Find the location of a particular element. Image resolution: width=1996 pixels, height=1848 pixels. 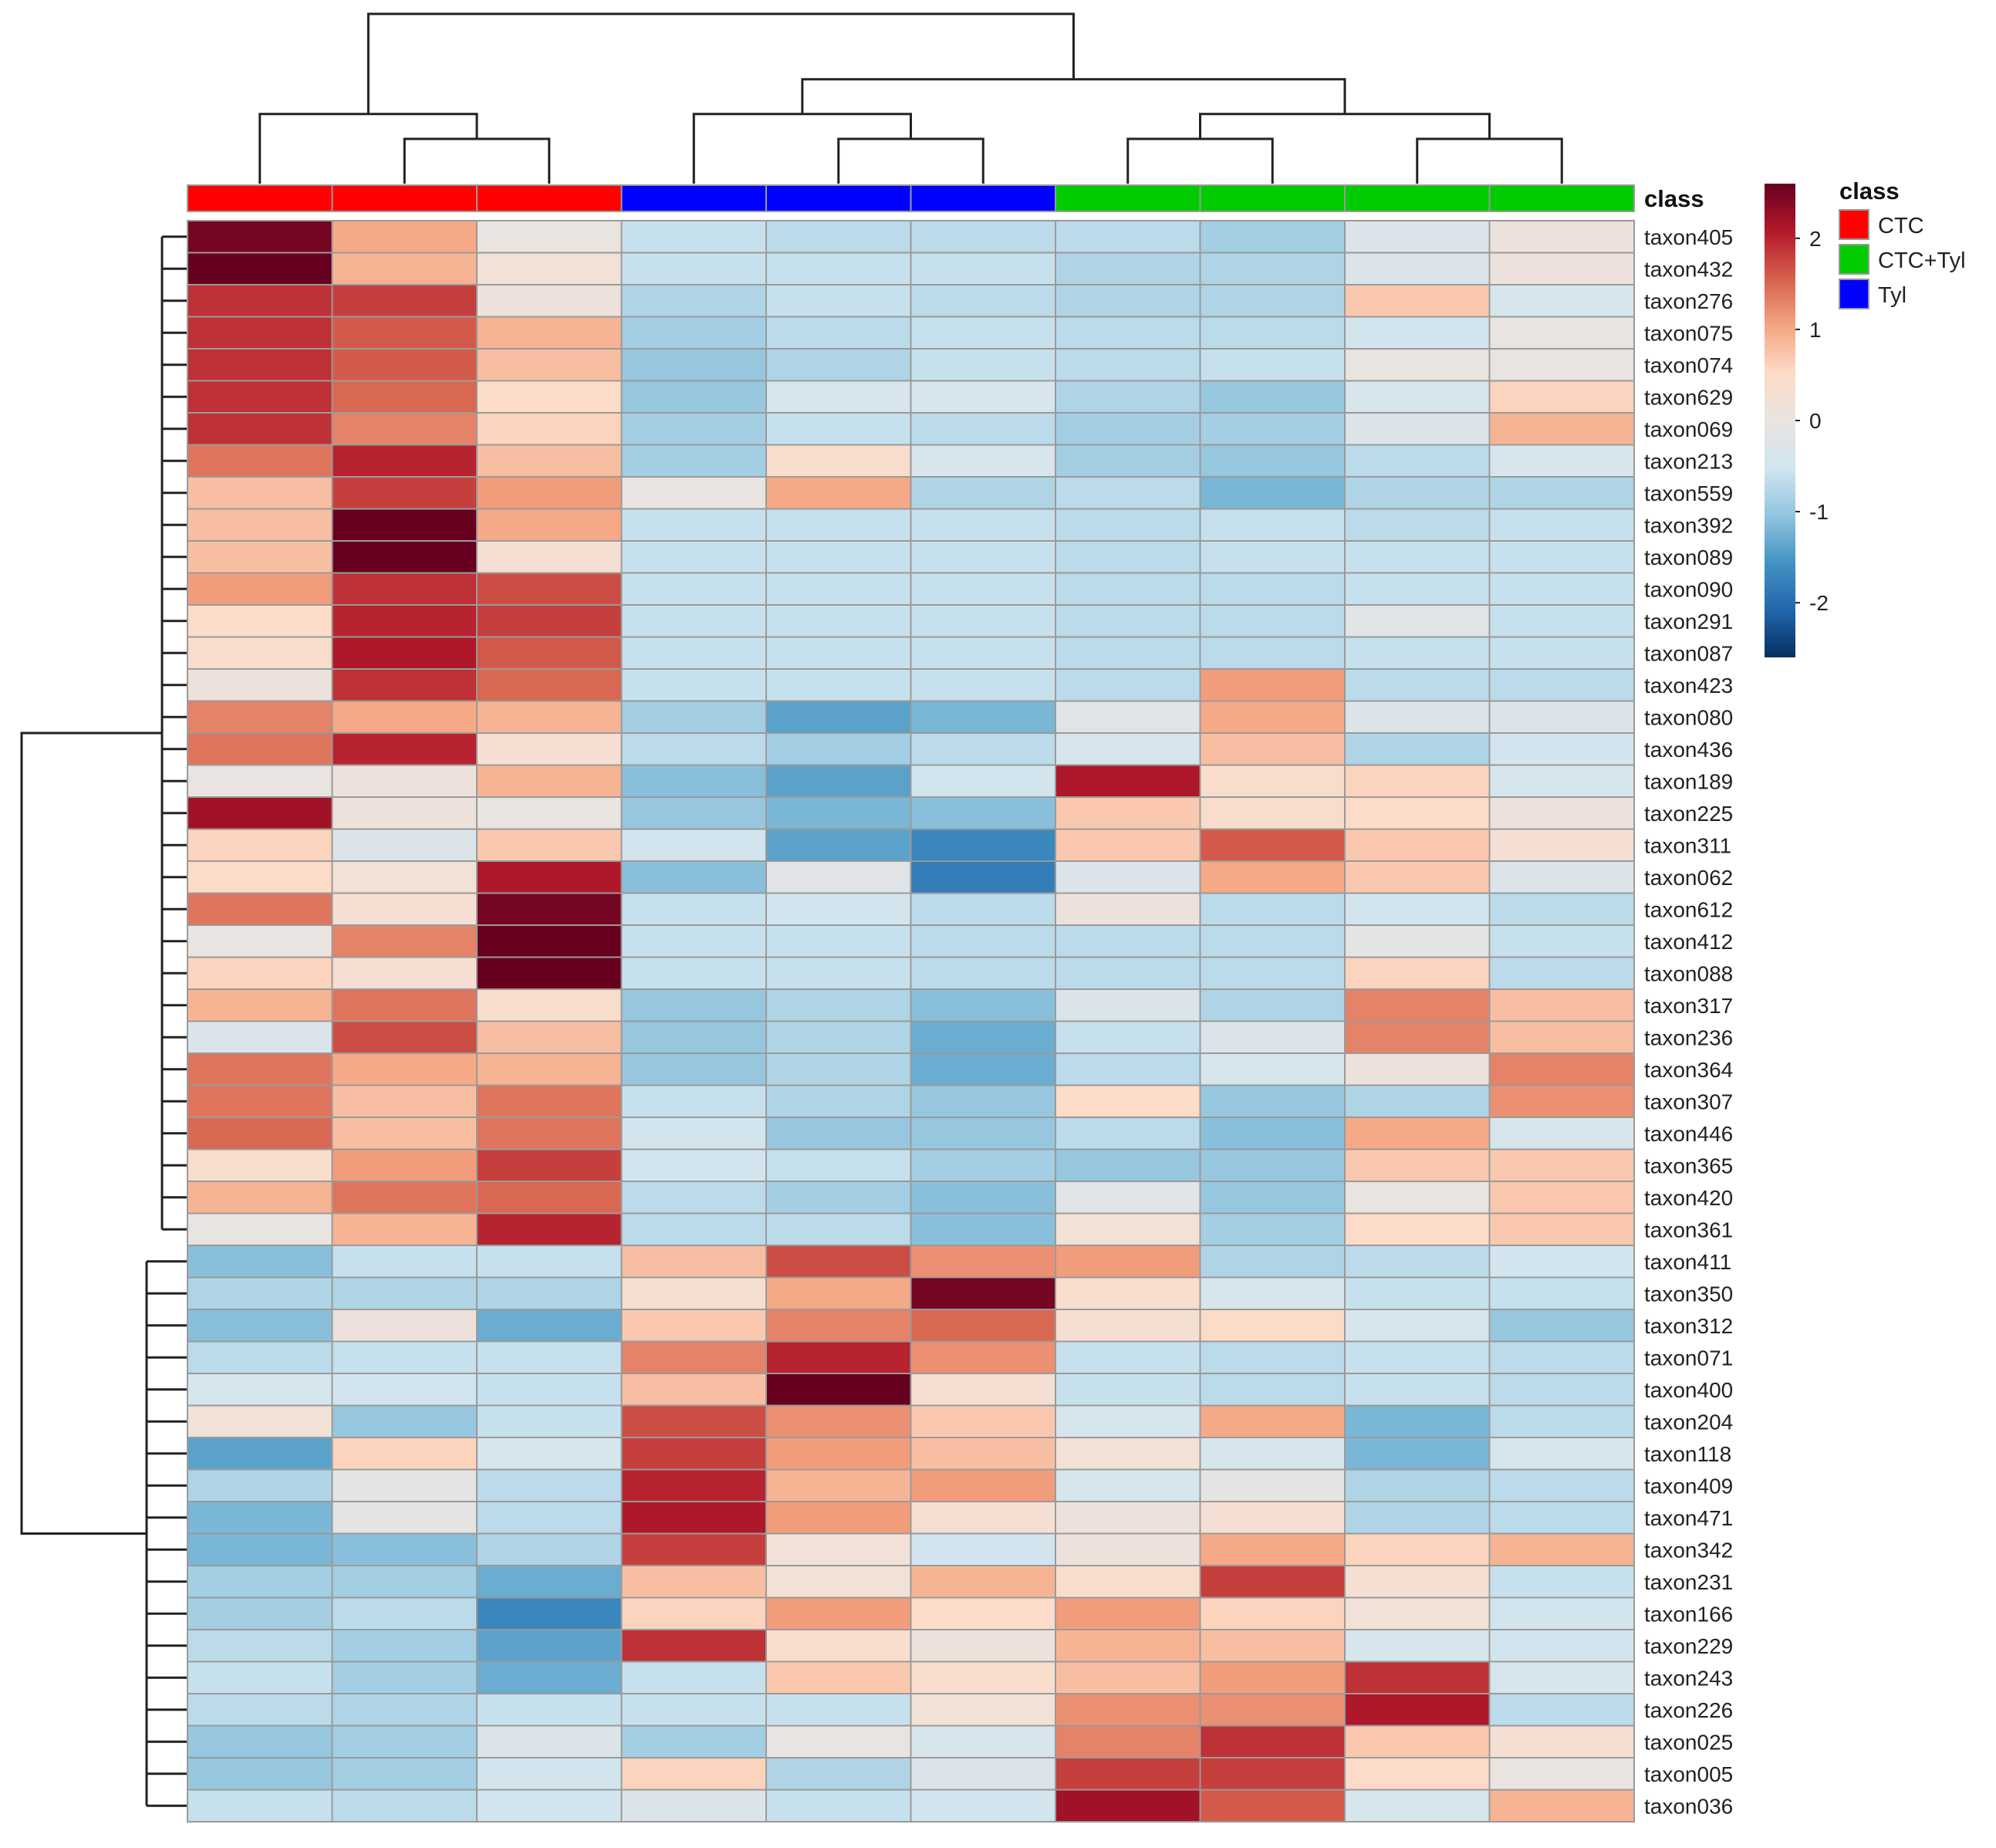

column-dendrogram is located at coordinates (910, 98).